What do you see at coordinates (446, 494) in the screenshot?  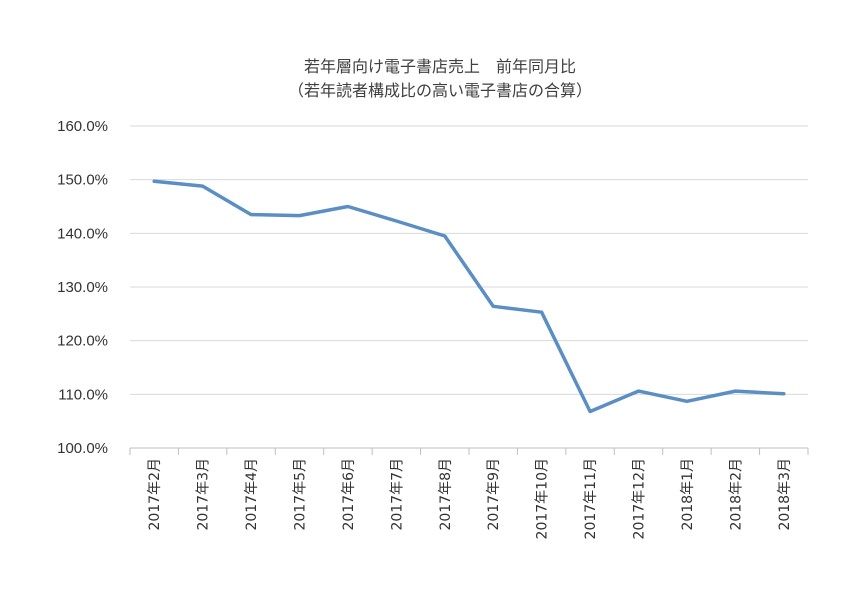 I see `x-tick-label: 2017年8月` at bounding box center [446, 494].